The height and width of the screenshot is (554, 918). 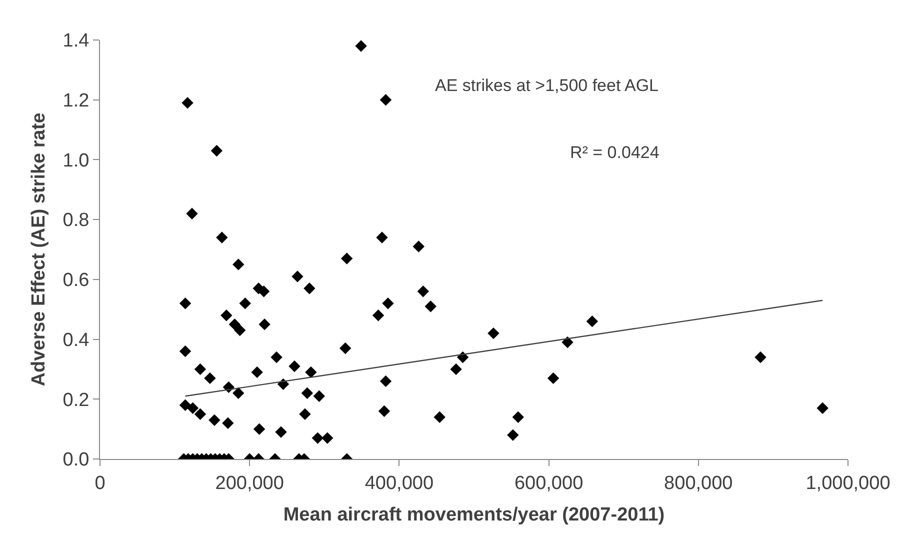 I want to click on x-tick-label: 600,000, so click(x=549, y=483).